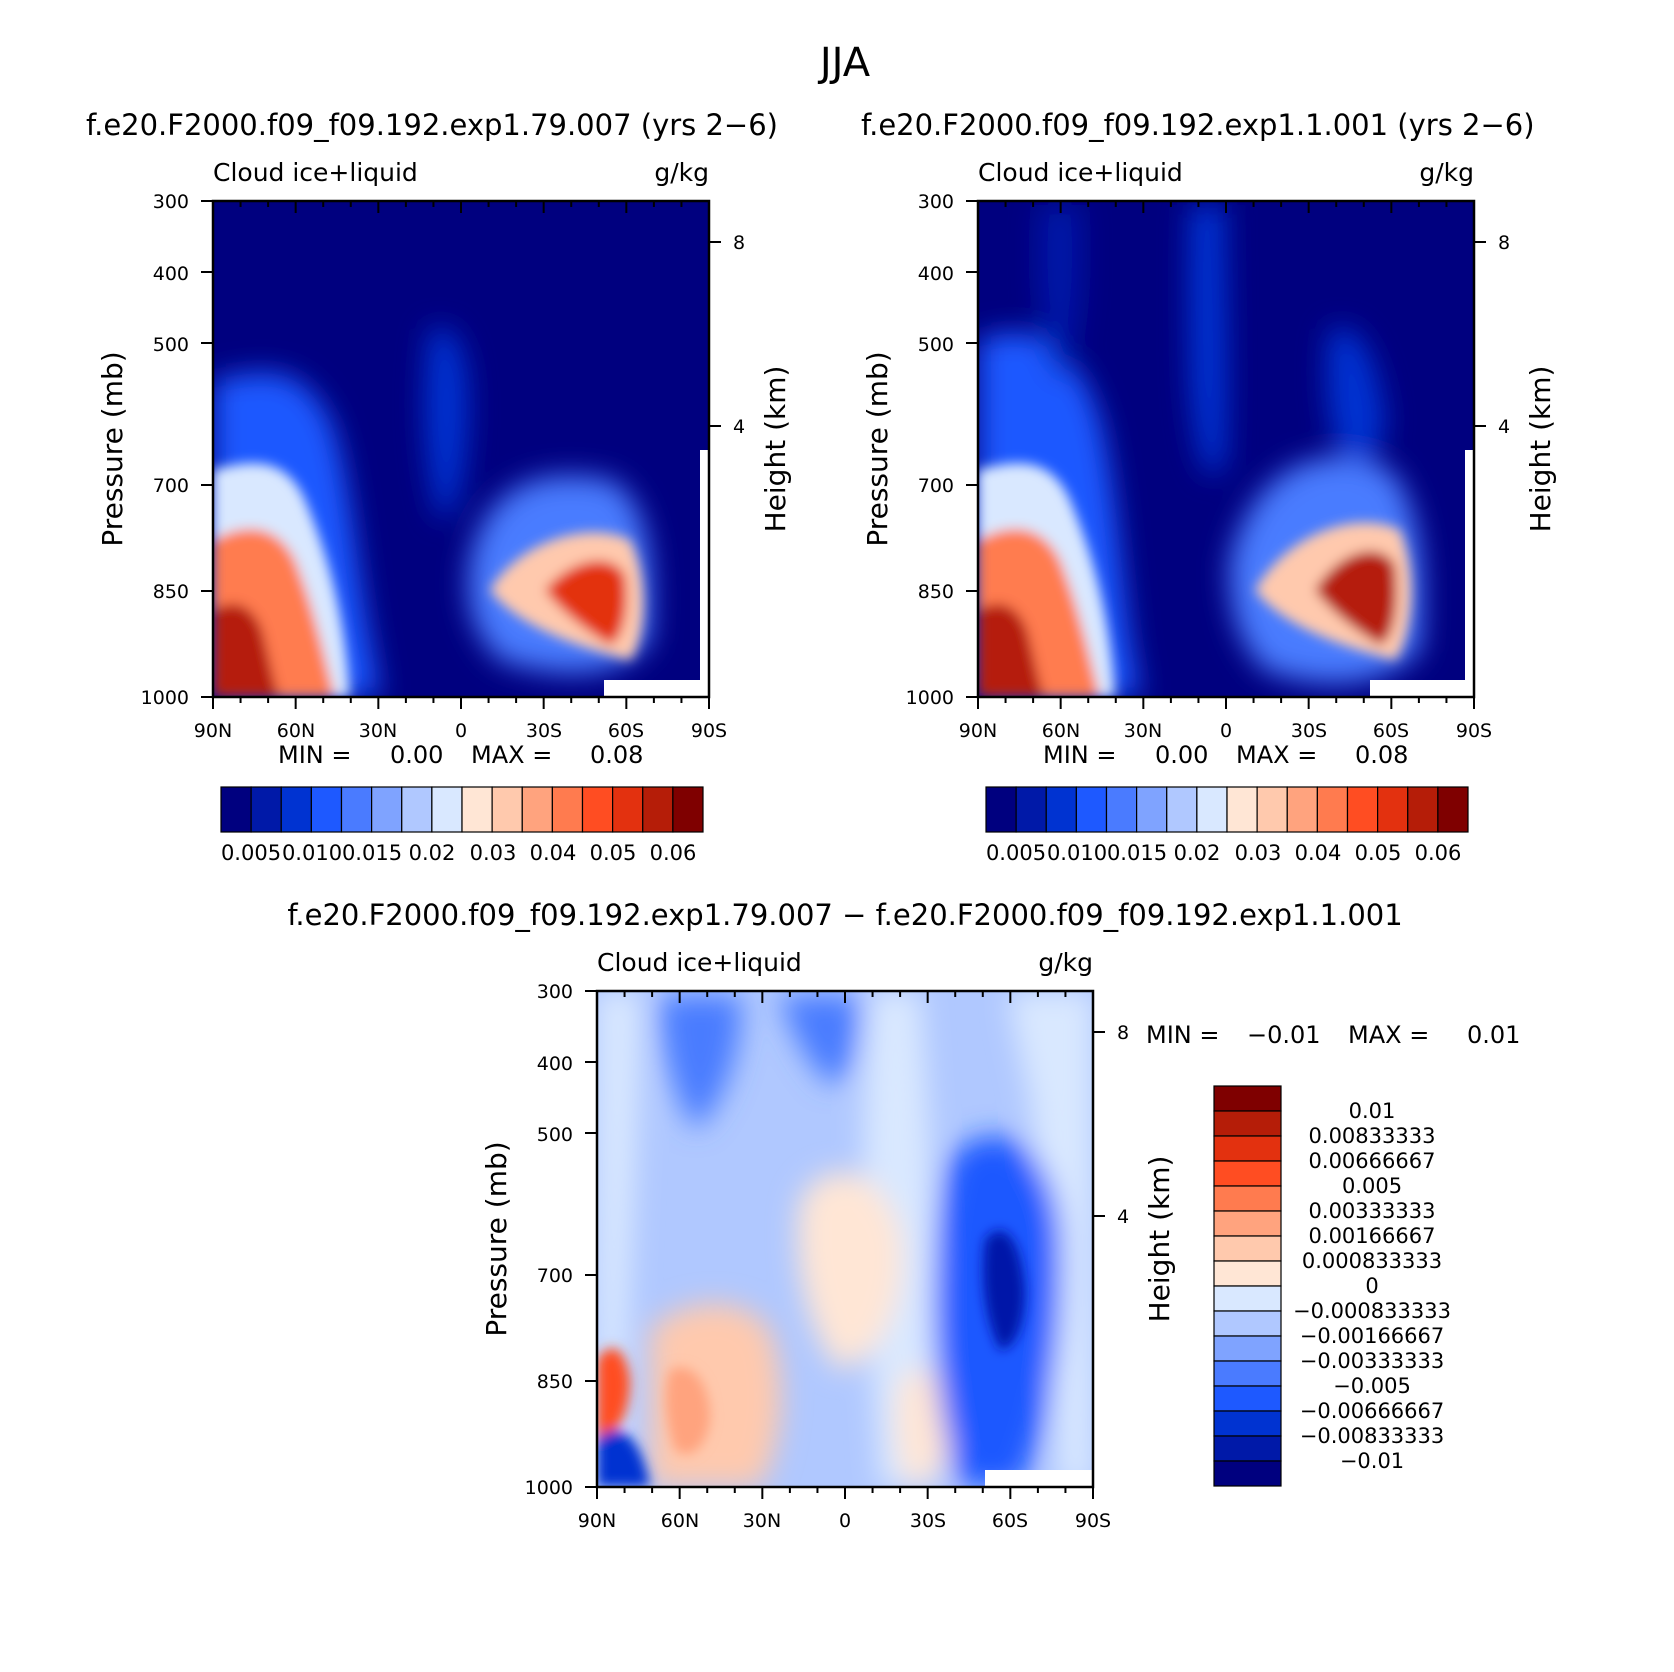 Image resolution: width=1674 pixels, height=1672 pixels. Describe the element at coordinates (1372, 1186) in the screenshot. I see `panel-3-colorbar-label: 0.005` at that location.